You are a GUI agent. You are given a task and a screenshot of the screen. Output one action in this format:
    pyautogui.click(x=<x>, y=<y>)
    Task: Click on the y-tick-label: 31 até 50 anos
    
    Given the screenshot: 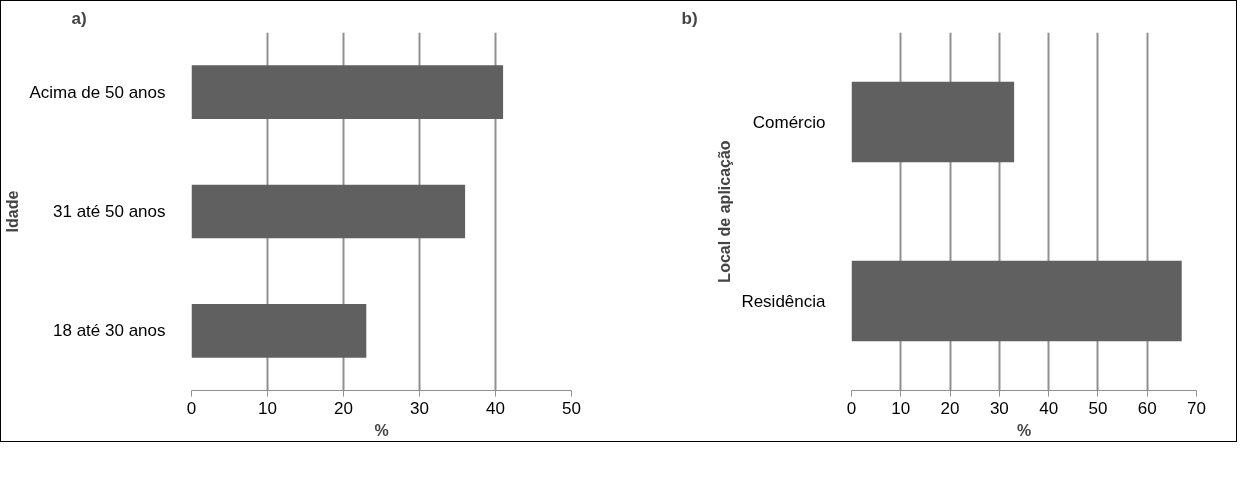 What is the action you would take?
    pyautogui.click(x=109, y=211)
    